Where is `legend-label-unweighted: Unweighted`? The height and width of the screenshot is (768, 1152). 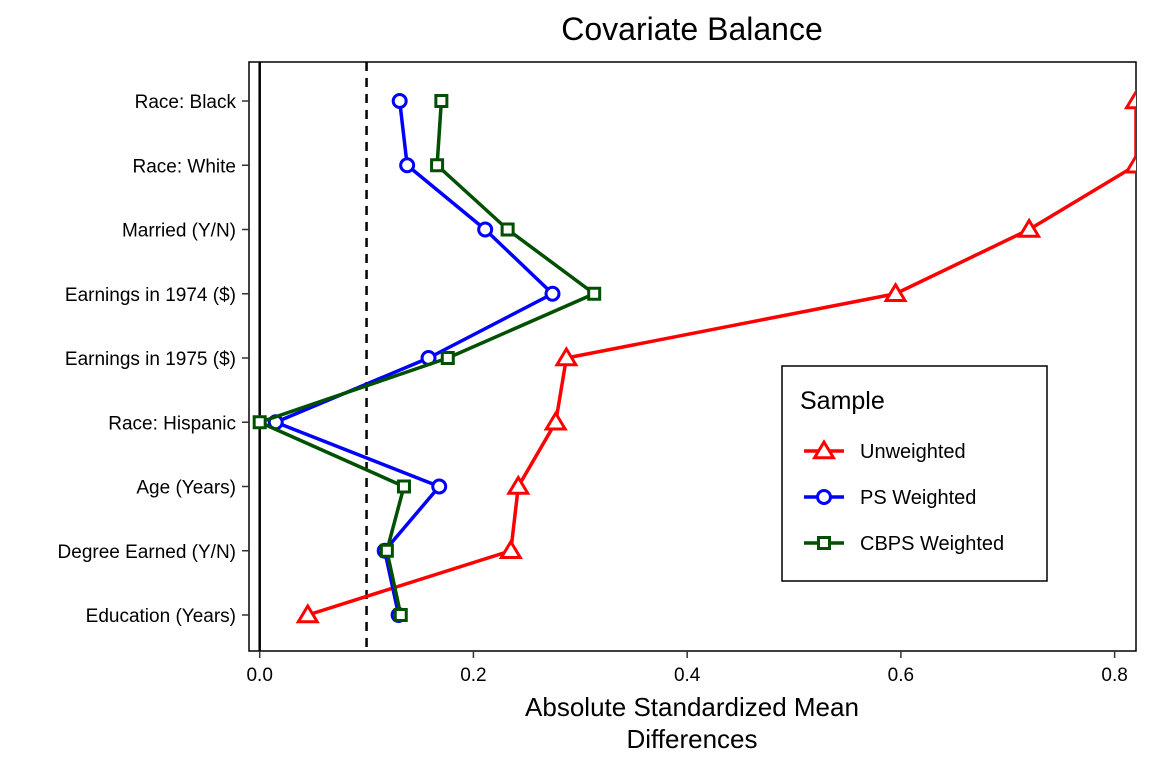 legend-label-unweighted: Unweighted is located at coordinates (913, 452).